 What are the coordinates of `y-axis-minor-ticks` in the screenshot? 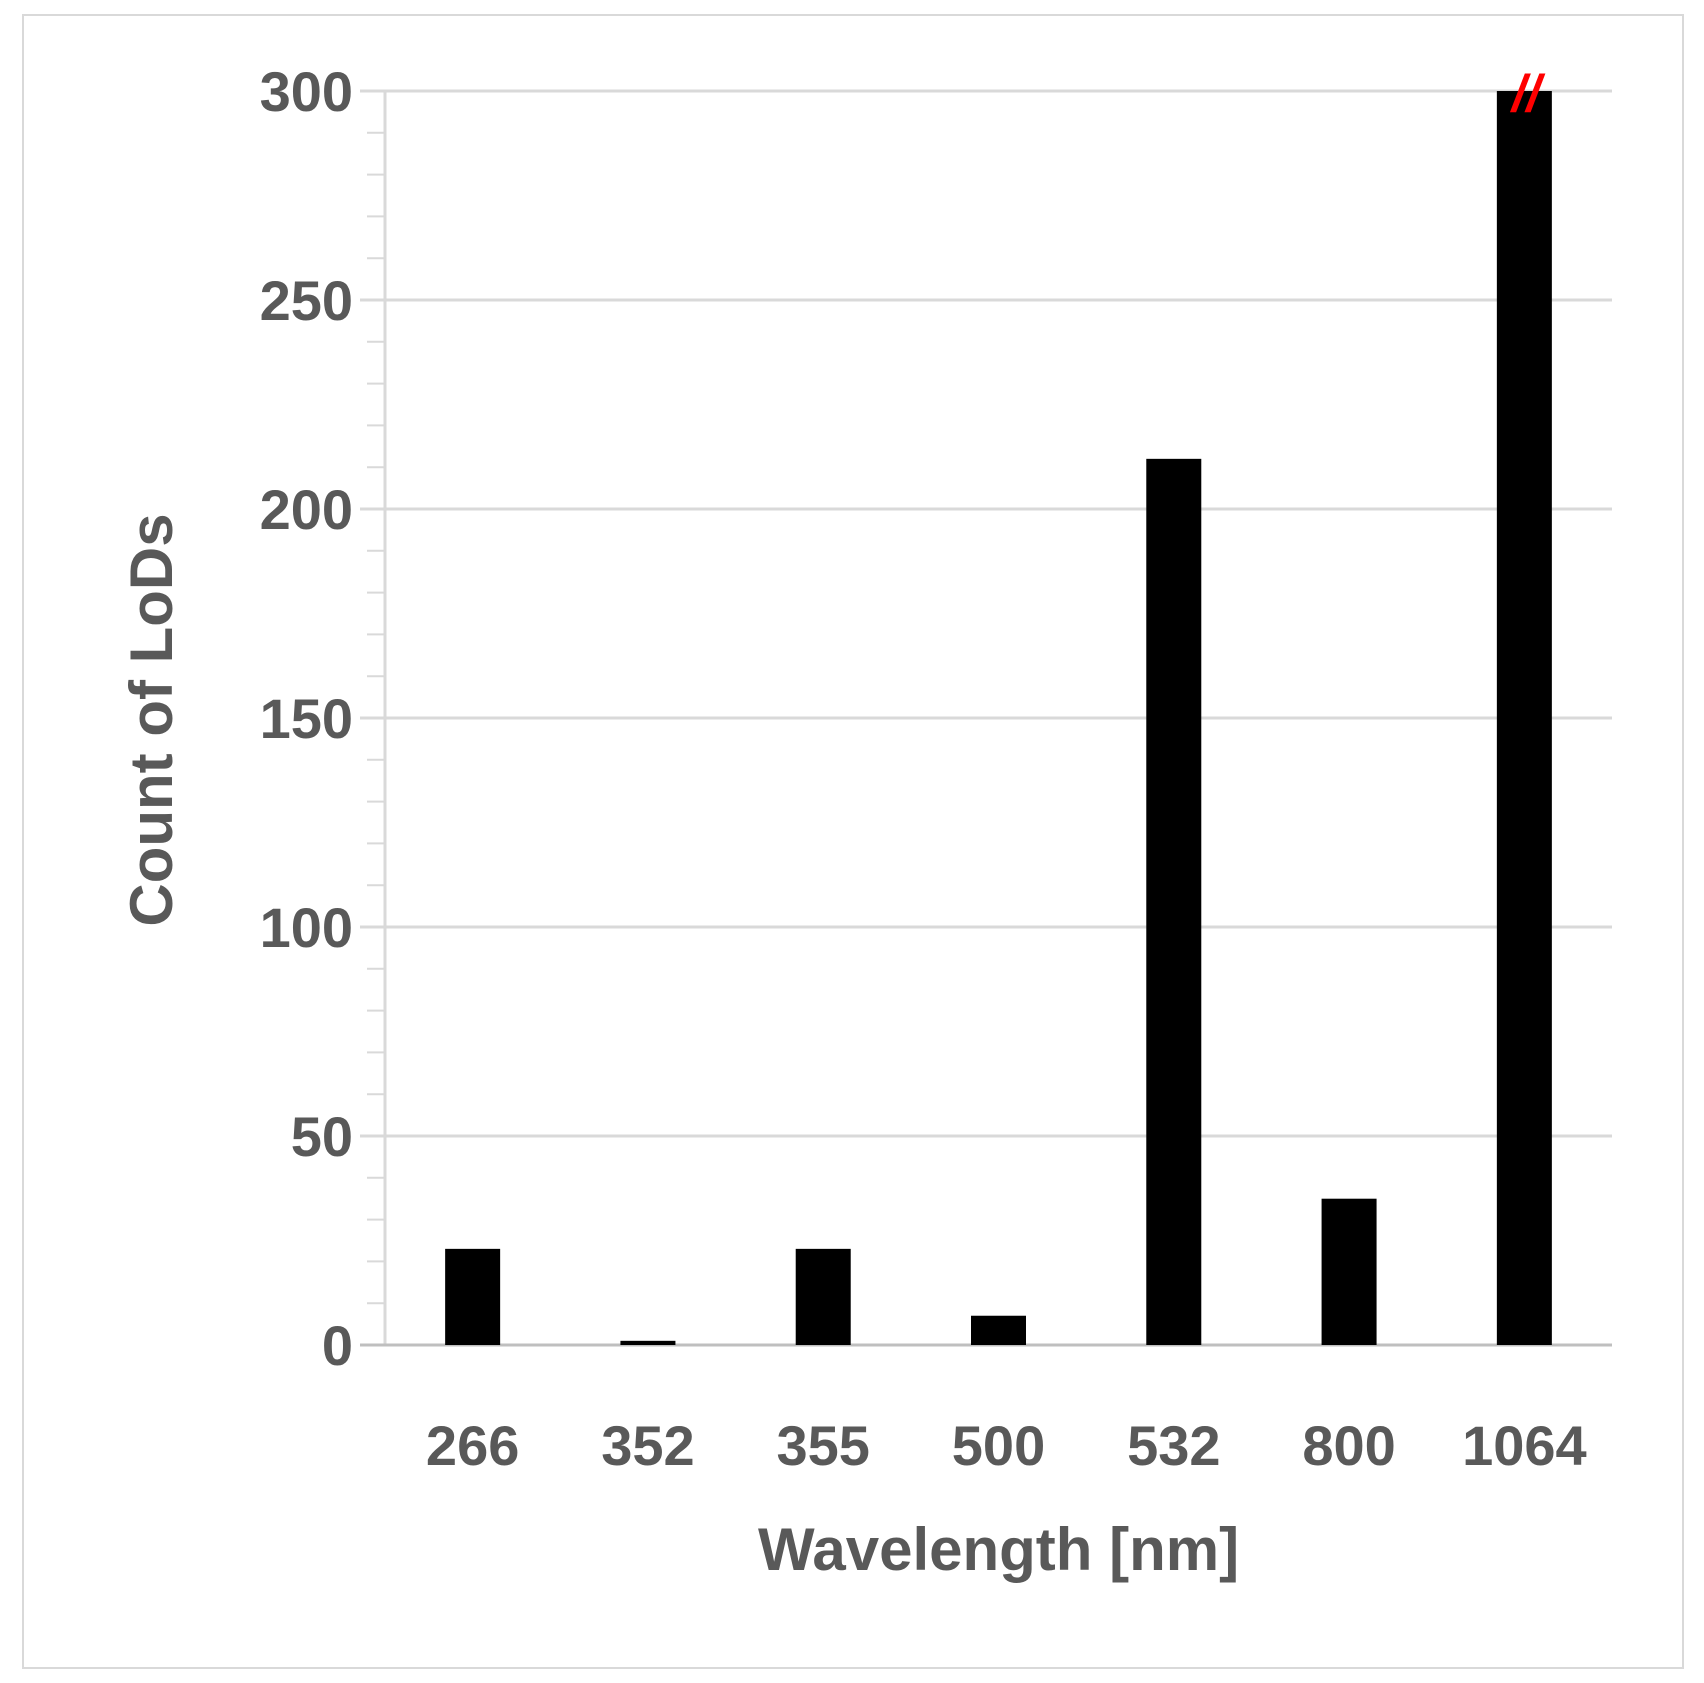 It's located at (376, 718).